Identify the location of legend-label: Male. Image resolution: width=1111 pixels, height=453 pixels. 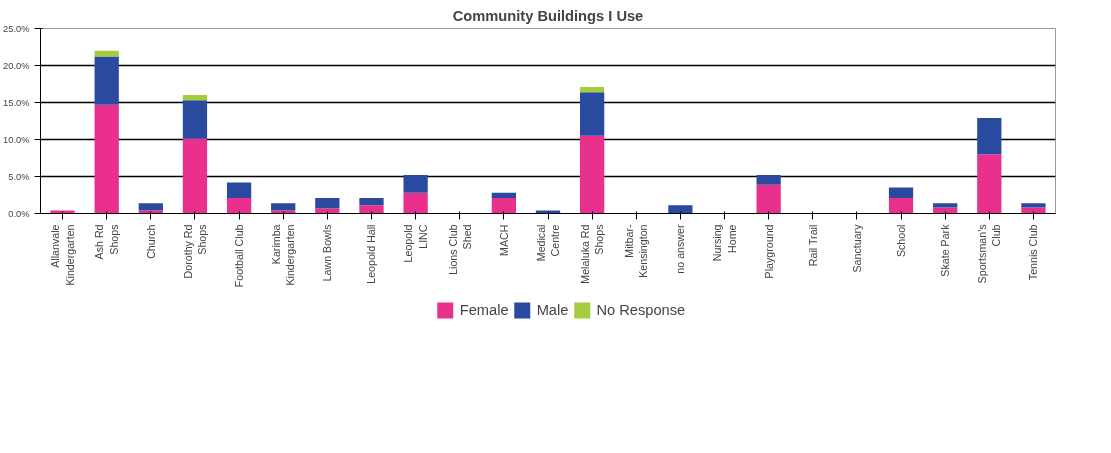
(552, 310).